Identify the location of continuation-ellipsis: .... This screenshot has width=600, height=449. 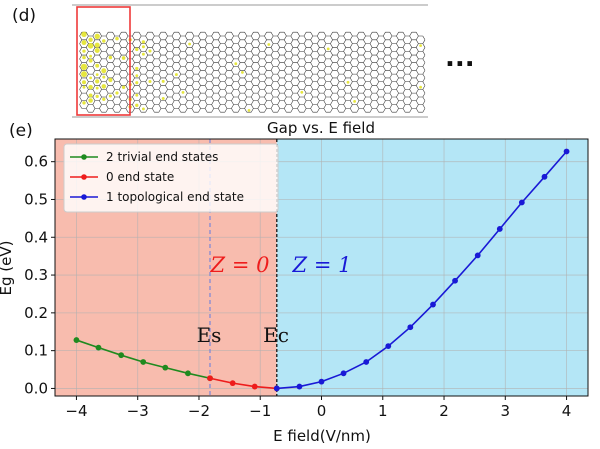
(460, 58).